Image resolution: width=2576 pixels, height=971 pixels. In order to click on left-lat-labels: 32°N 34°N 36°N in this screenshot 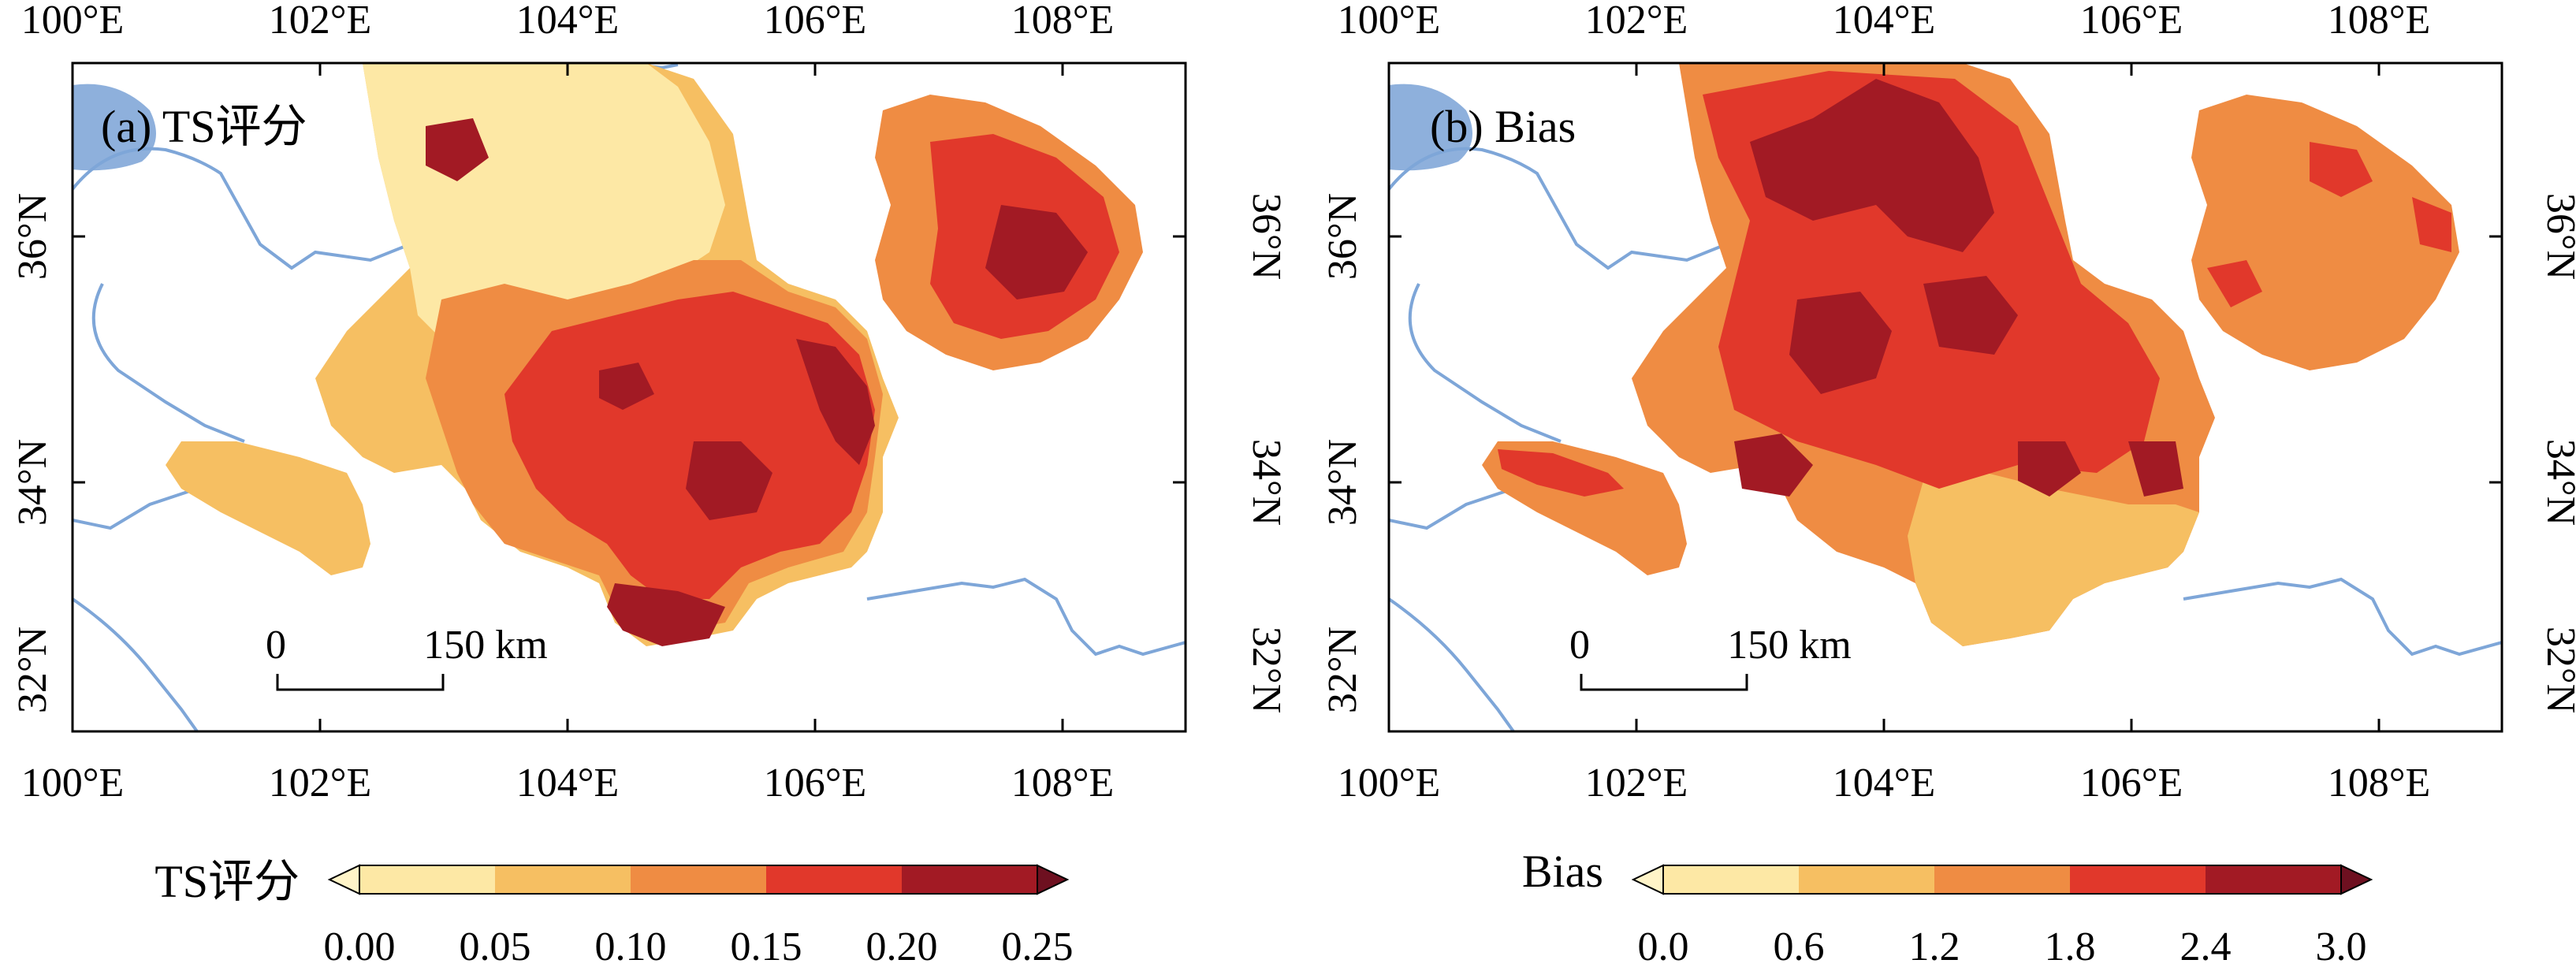, I will do `click(32, 453)`.